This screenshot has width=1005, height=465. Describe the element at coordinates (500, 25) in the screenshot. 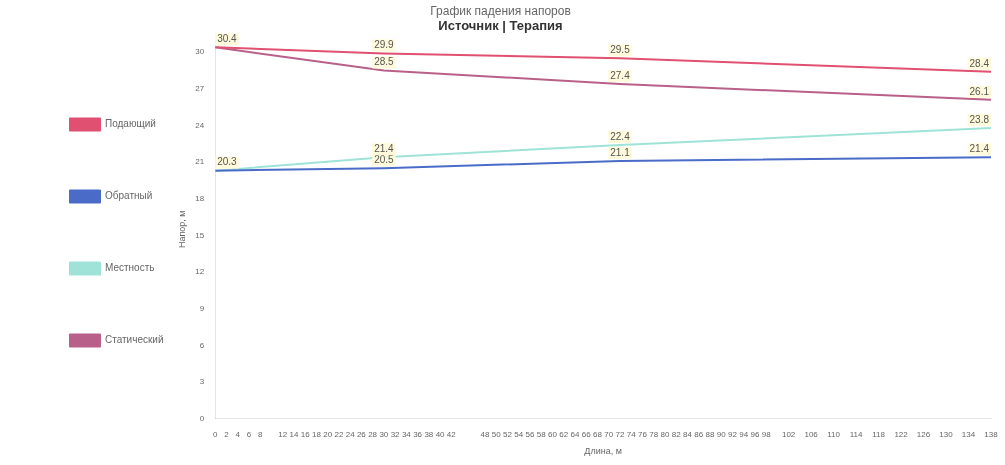

I see `chart-subtitle: Источник | Терапия` at that location.